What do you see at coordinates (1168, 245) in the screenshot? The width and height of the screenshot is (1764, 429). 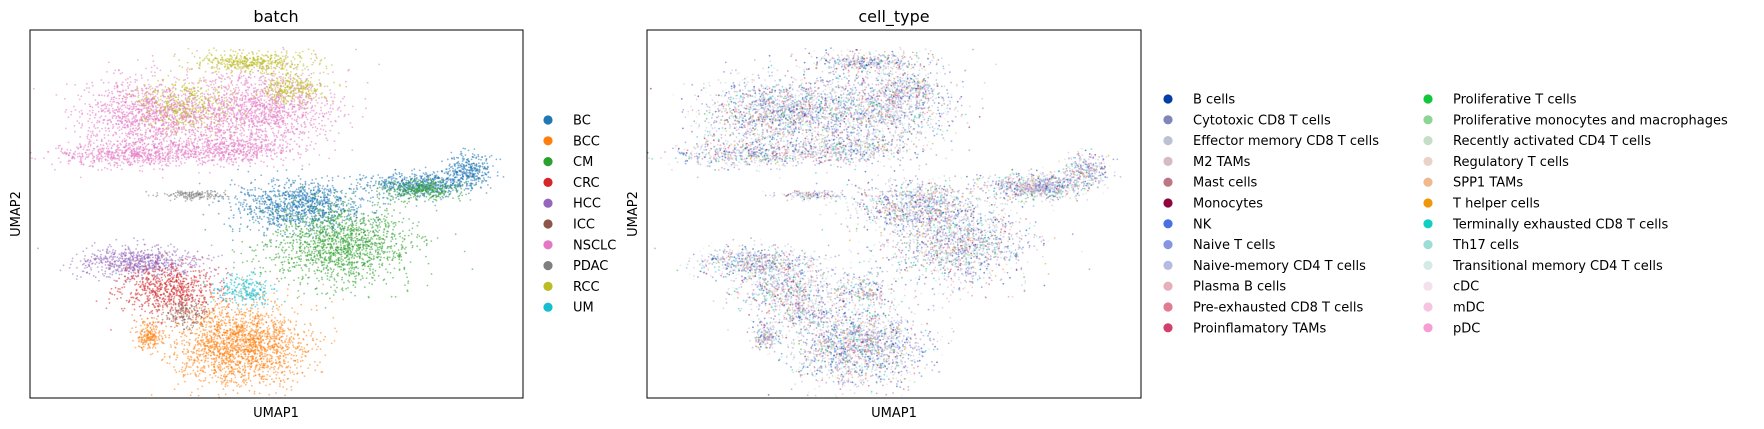 I see `legend-marker-naive-t-cells` at bounding box center [1168, 245].